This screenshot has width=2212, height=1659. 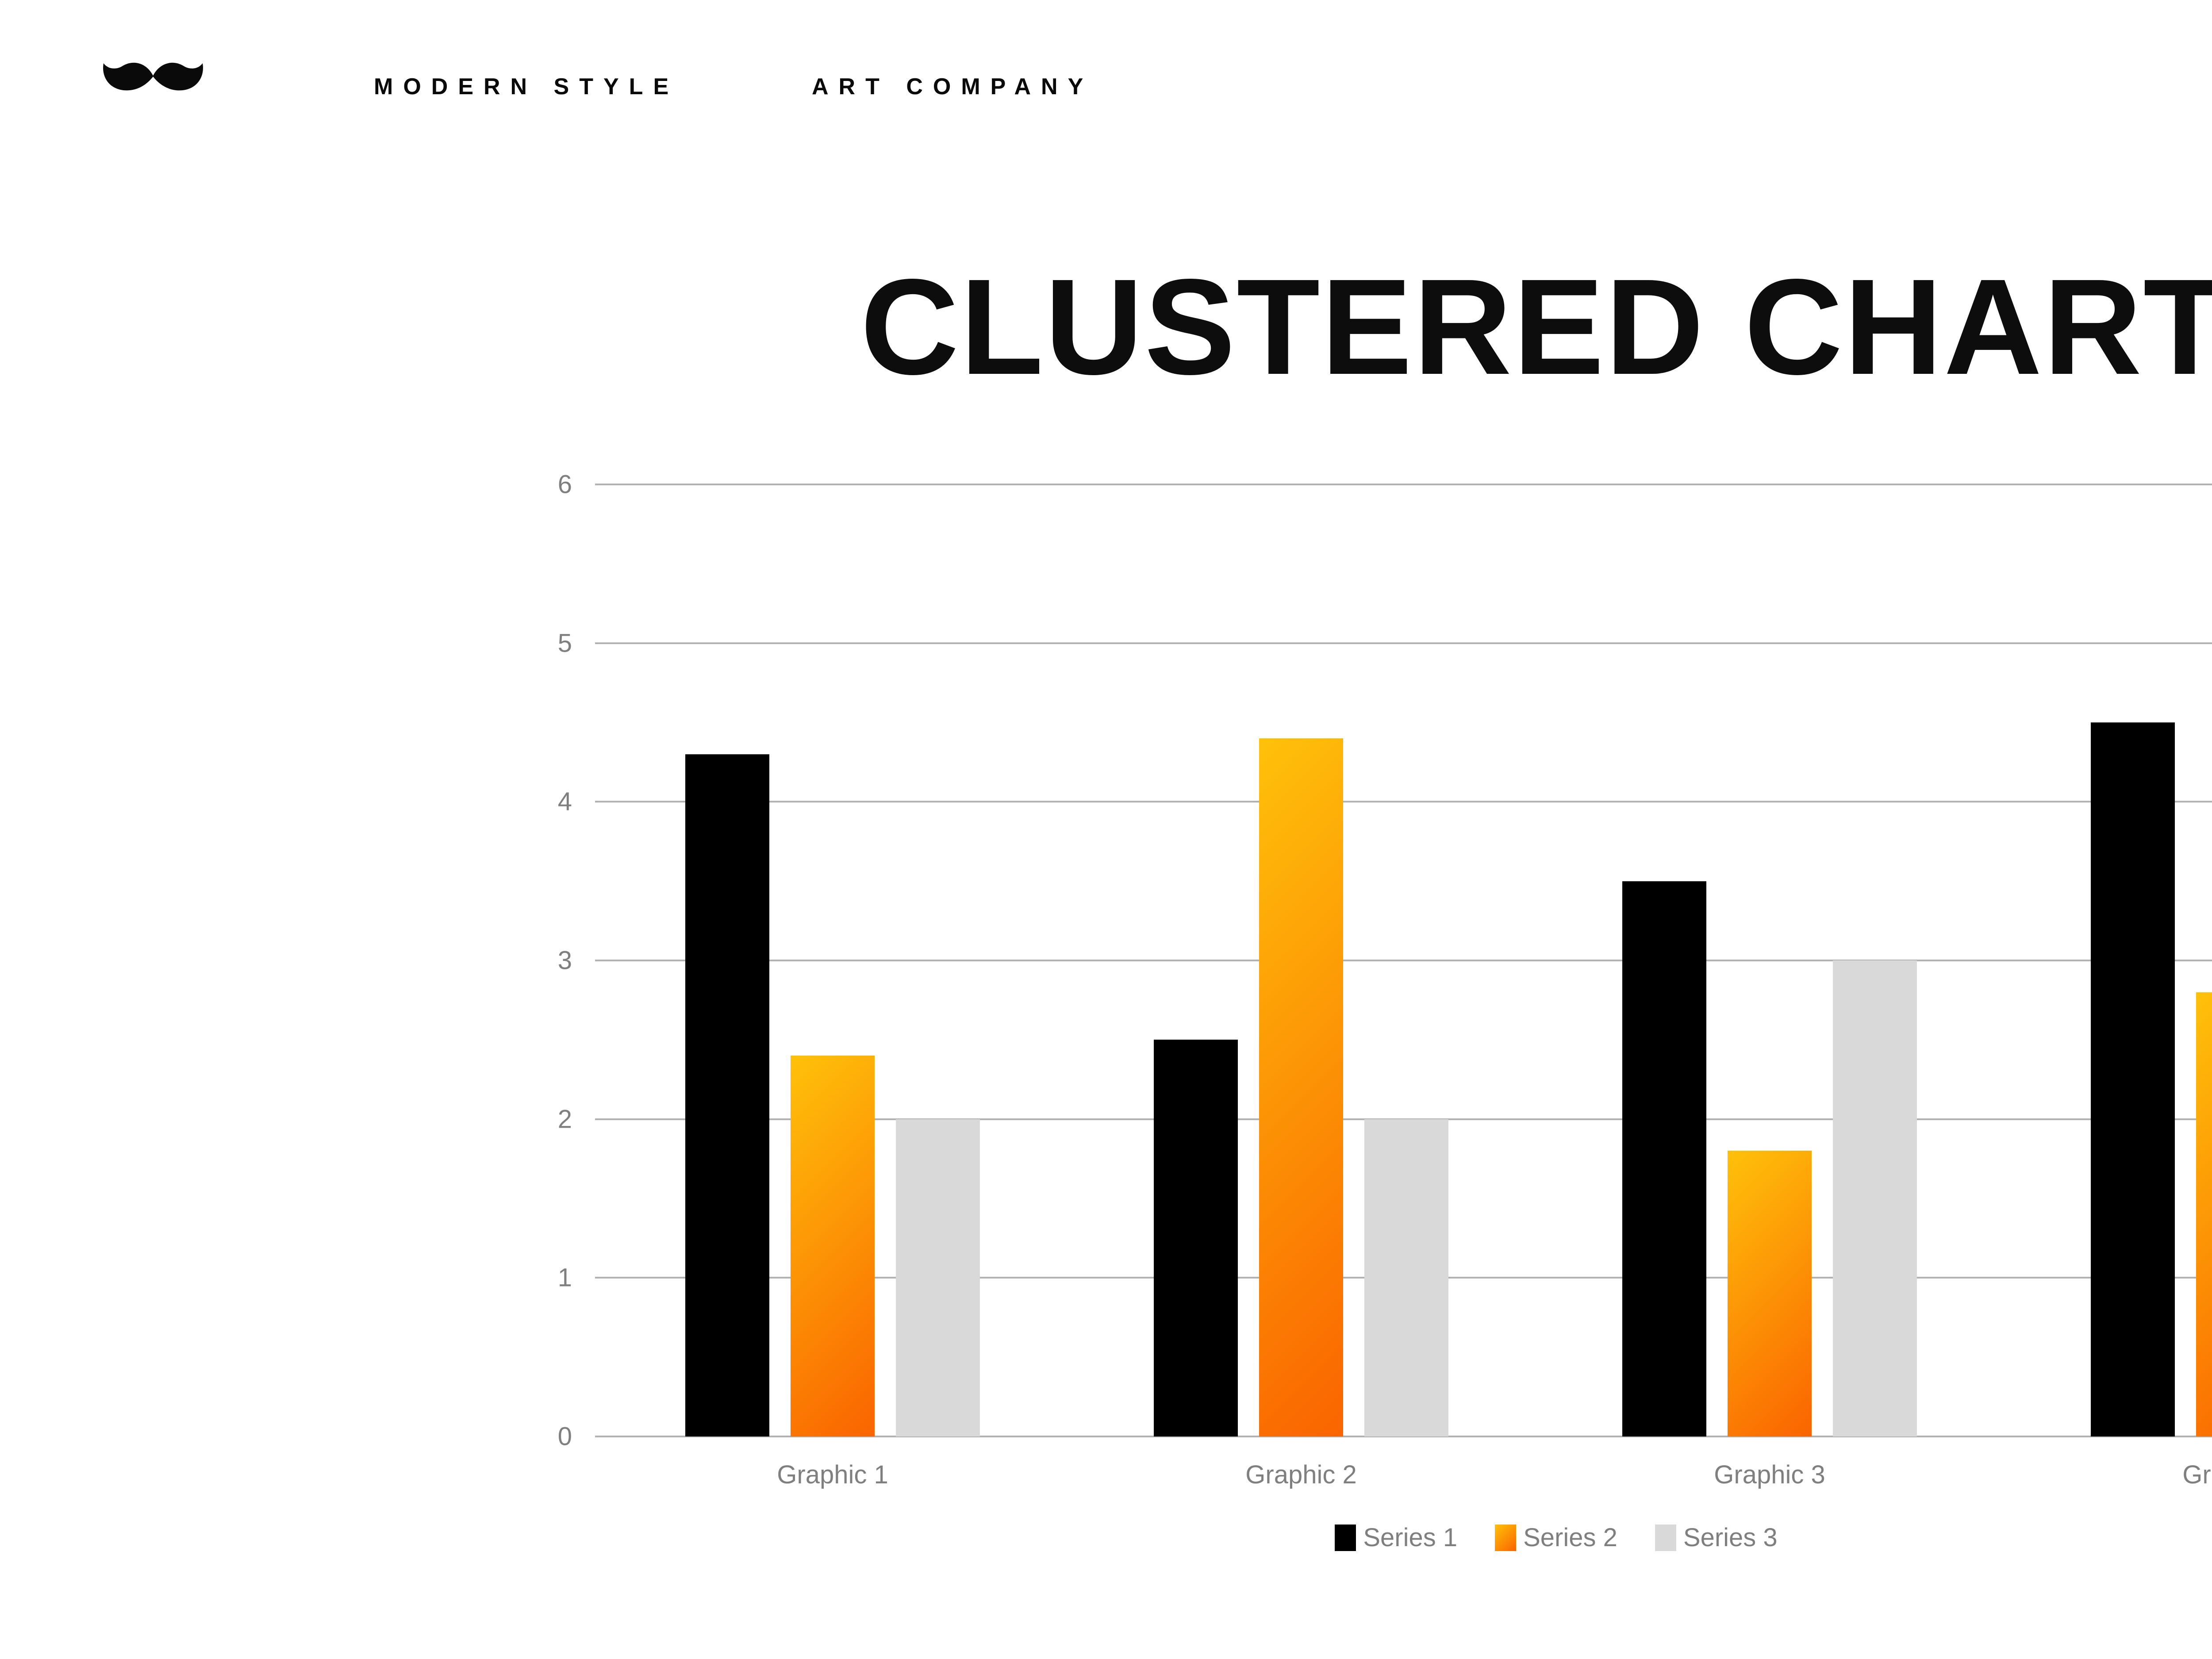 I want to click on x-axis-category-label: Graphic 3, so click(x=1770, y=1474).